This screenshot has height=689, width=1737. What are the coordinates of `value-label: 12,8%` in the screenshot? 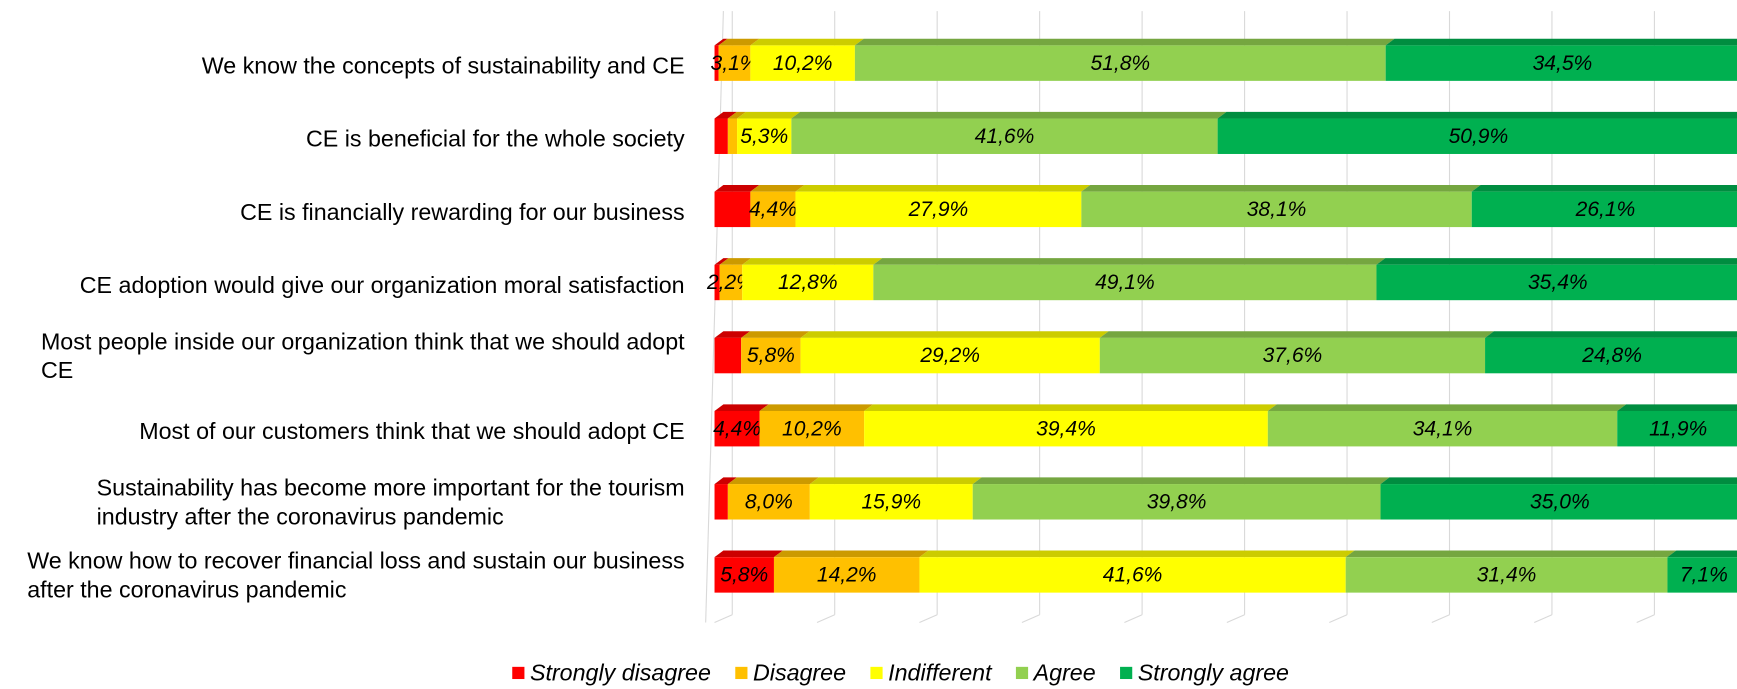 It's located at (808, 282).